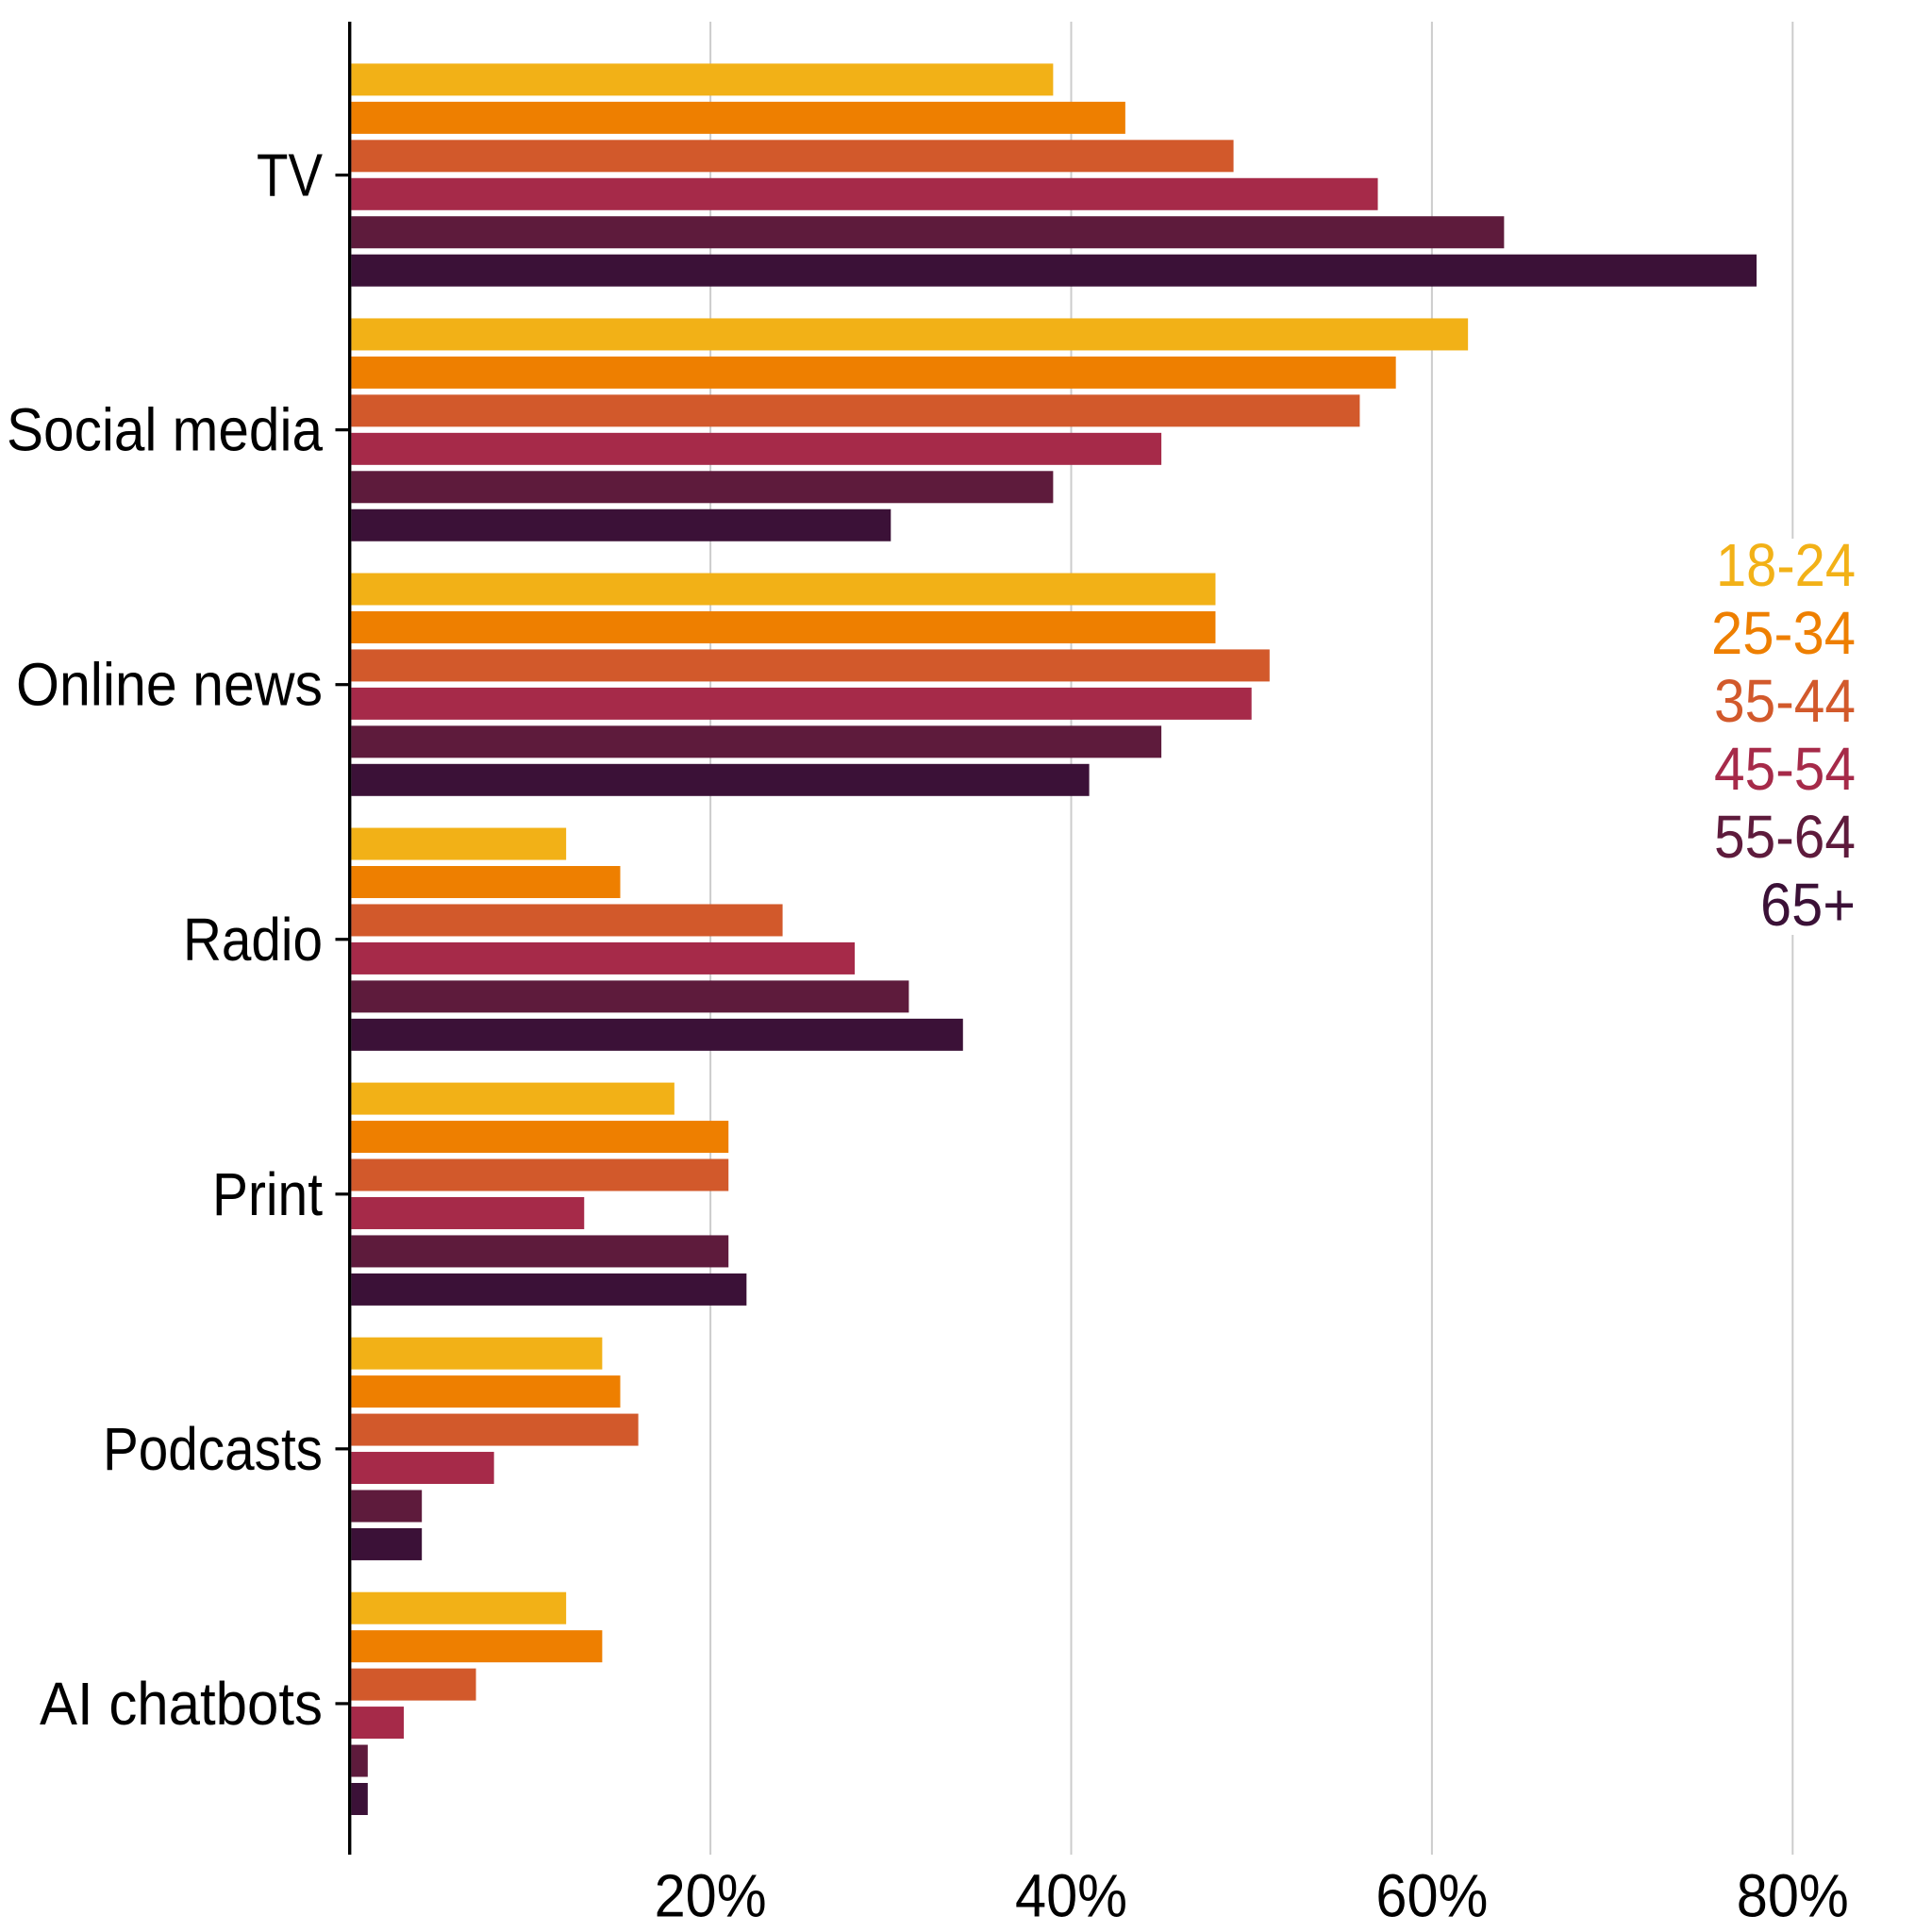 The image size is (1932, 1932). Describe the element at coordinates (253, 940) in the screenshot. I see `svg-text: Radio` at that location.